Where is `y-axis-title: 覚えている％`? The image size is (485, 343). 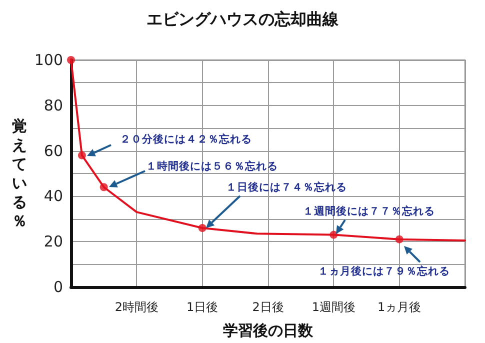
y-axis-title: 覚えている％ is located at coordinates (19, 173).